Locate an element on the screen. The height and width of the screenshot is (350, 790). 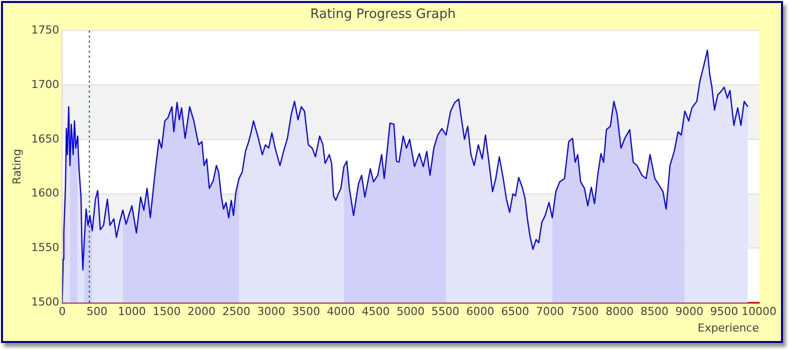
x-tick-label: 7500 is located at coordinates (584, 311).